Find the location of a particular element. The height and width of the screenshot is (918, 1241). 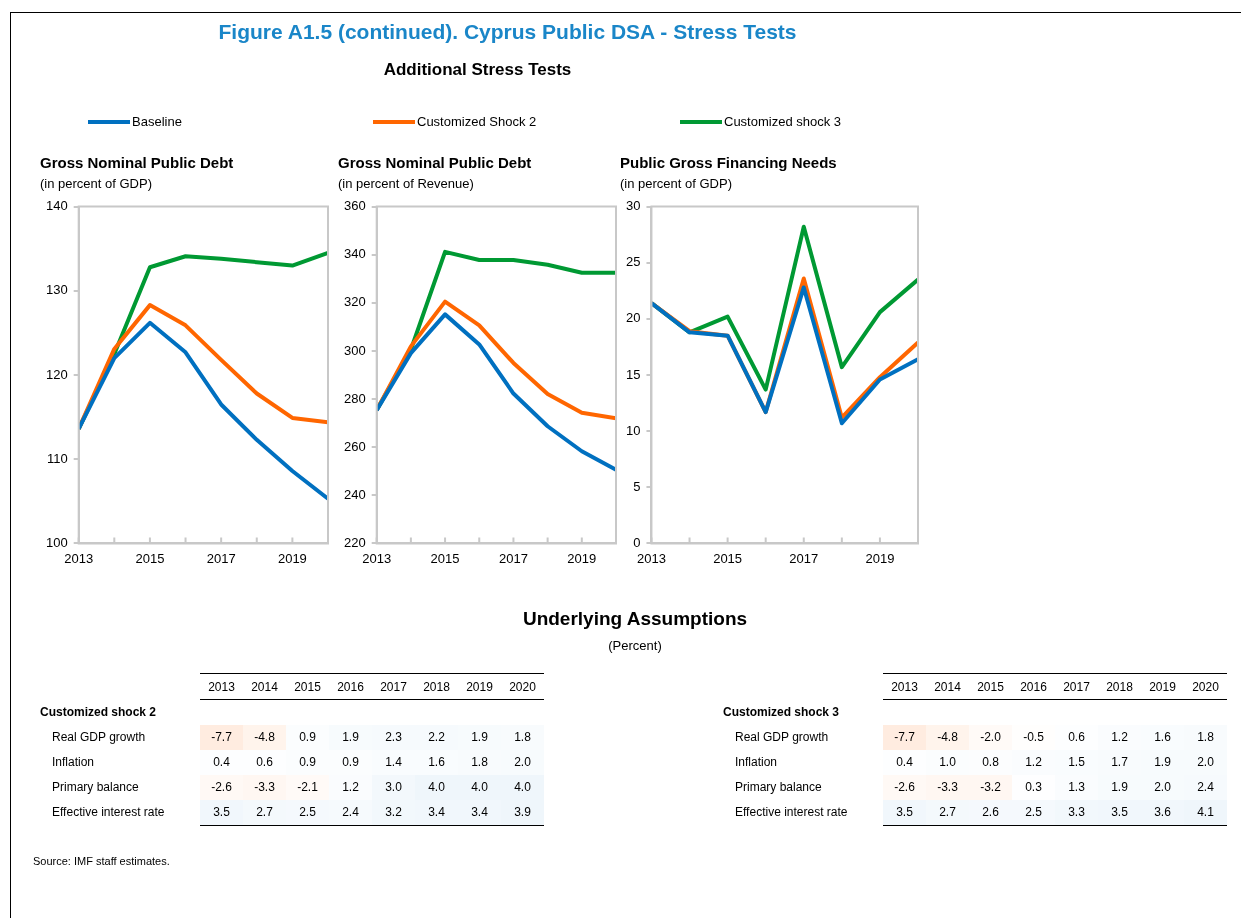

text: Additional Stress Tests is located at coordinates (477, 70).